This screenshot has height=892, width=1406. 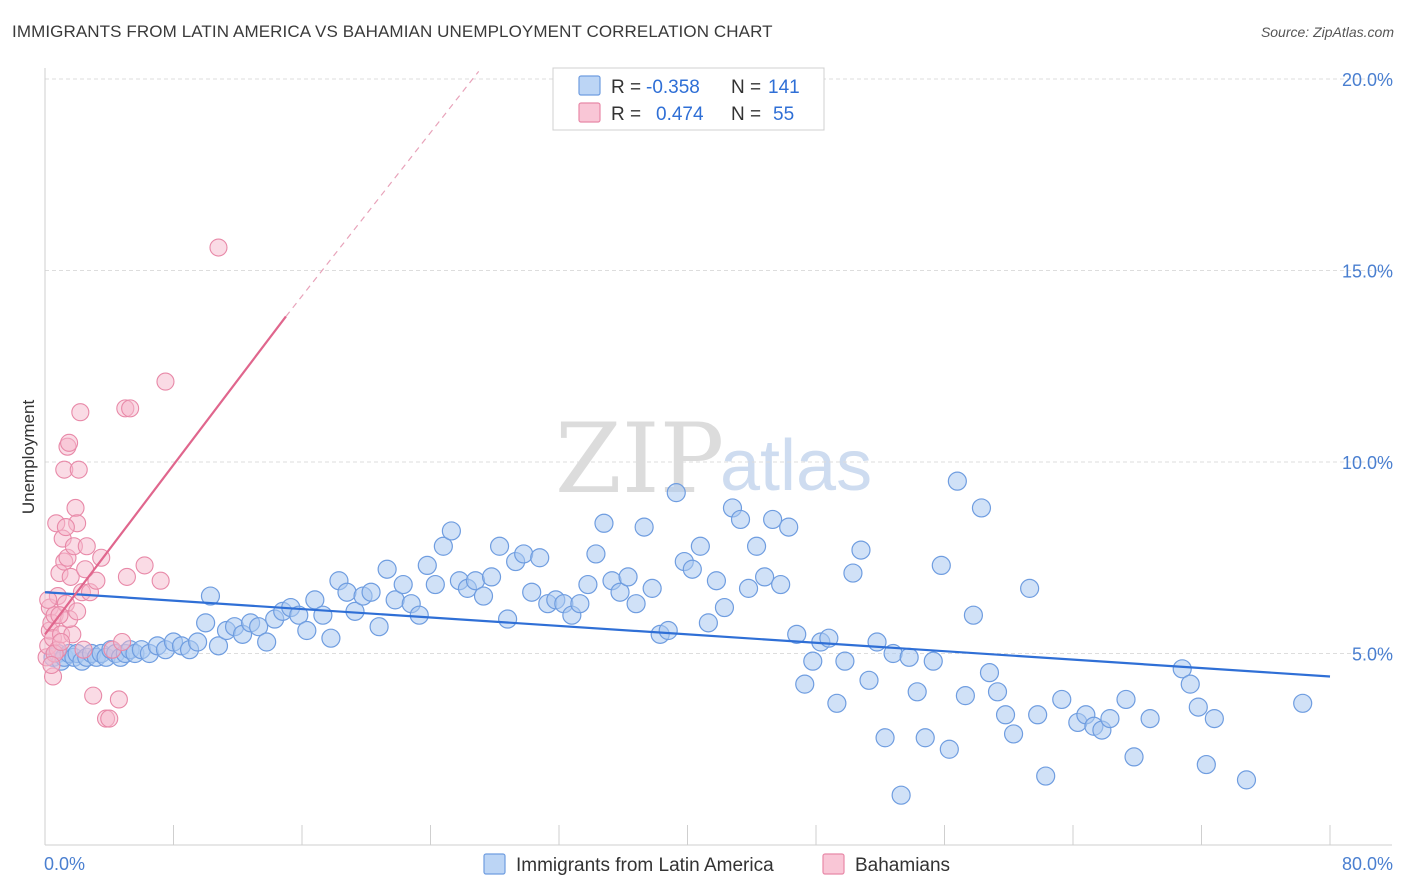 I want to click on x-tick-label-max: 80.0%, so click(x=1367, y=864).